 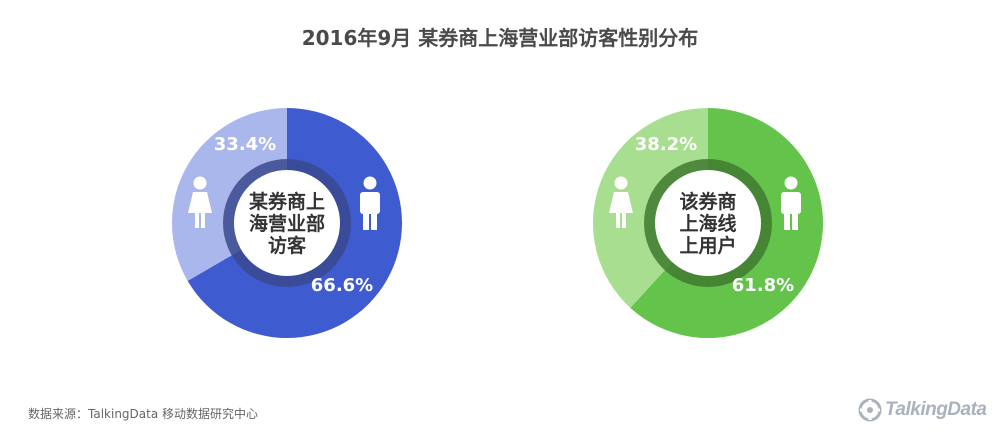 I want to click on center-label-line: 海营业部, so click(x=287, y=223).